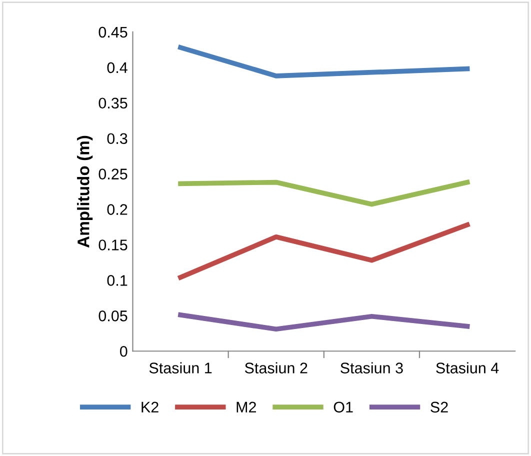 This screenshot has width=531, height=456. Describe the element at coordinates (467, 368) in the screenshot. I see `x-tick-label: Stasiun 4` at that location.